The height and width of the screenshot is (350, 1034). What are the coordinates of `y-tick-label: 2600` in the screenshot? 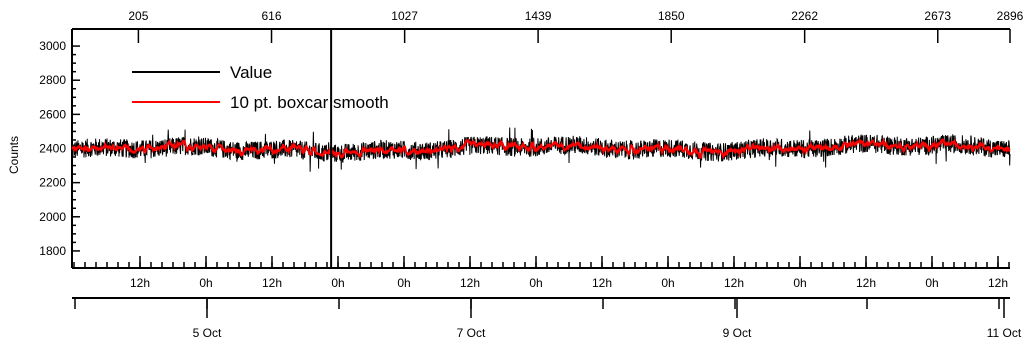 It's located at (52, 114).